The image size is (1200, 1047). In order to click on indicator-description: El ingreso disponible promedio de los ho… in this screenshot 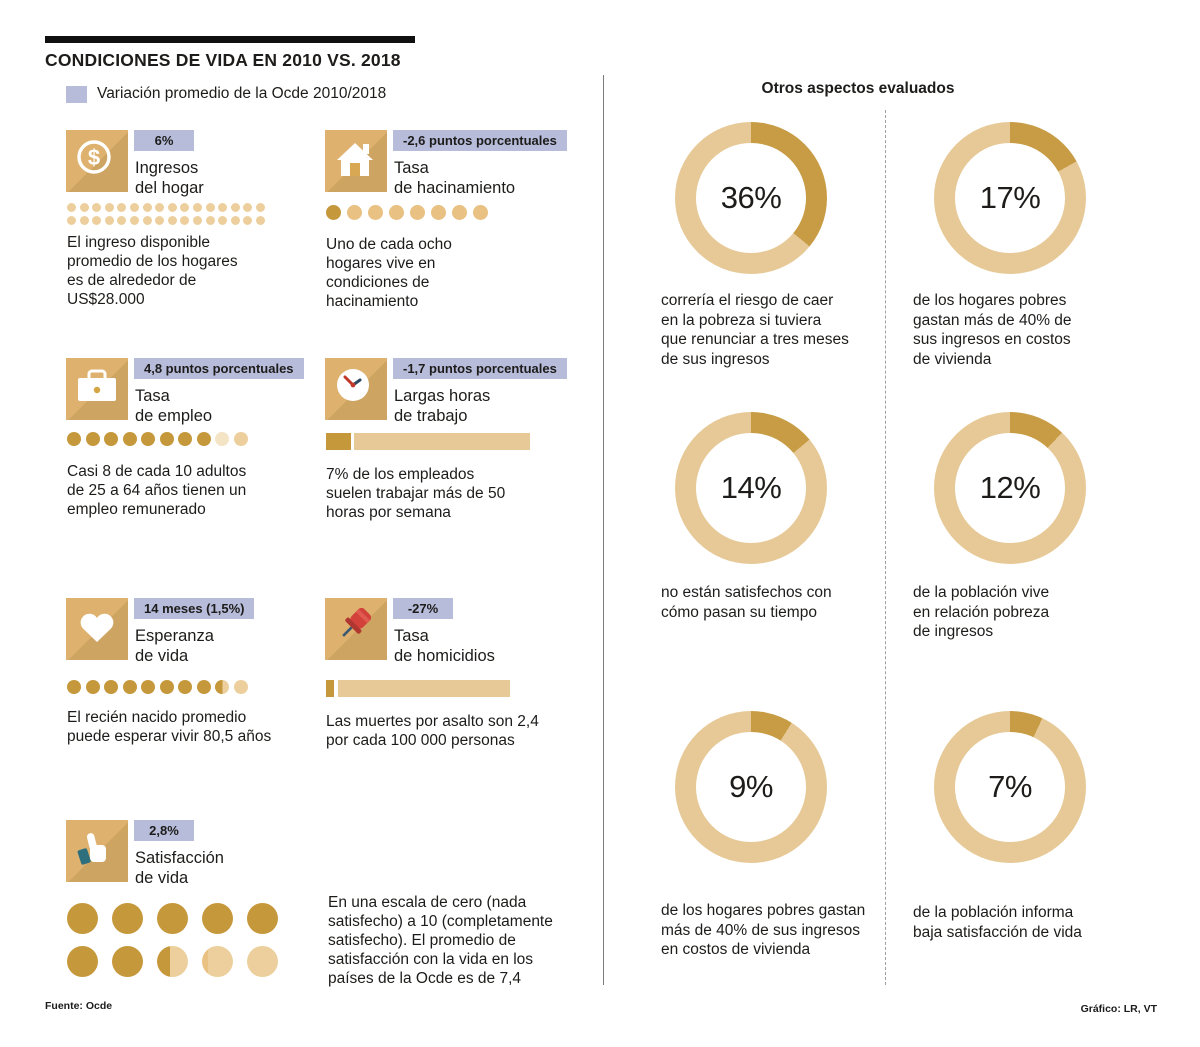, I will do `click(152, 271)`.